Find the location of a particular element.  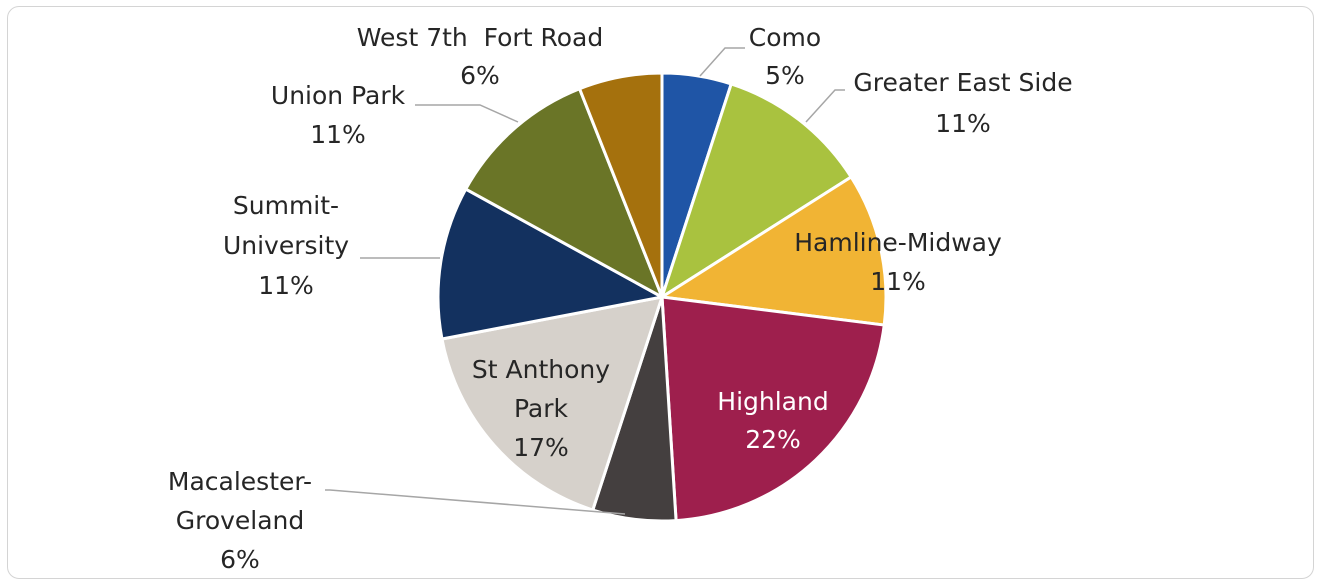

label-st-anthony-park: St Anthony Park 17% is located at coordinates (541, 408).